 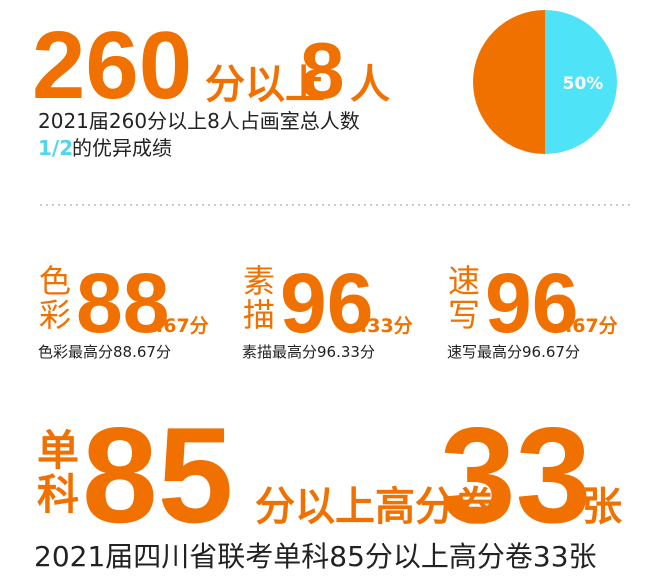 I want to click on score-subject: 色彩, so click(x=53, y=298).